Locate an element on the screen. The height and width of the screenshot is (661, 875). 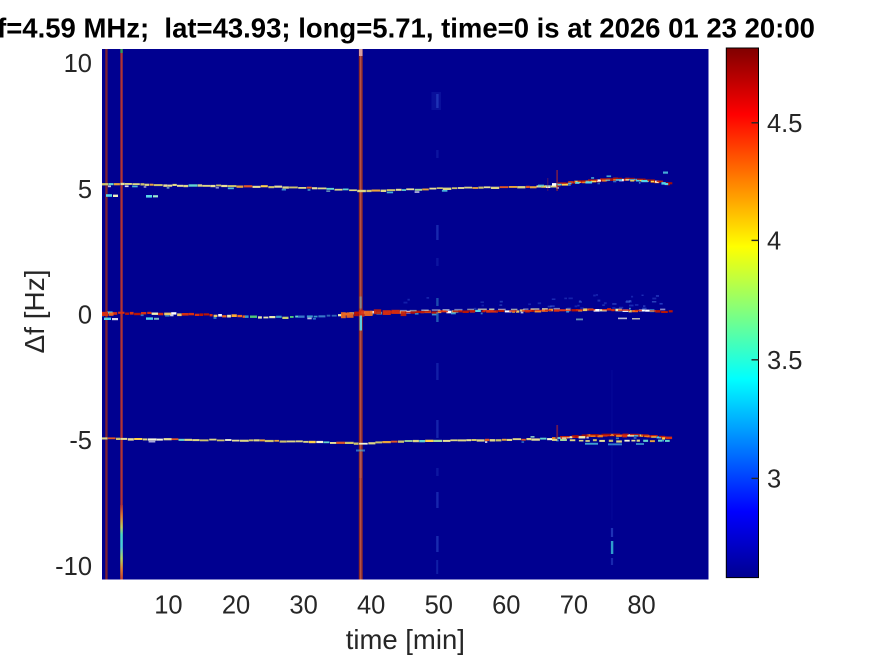
svg-text: 70 is located at coordinates (574, 606).